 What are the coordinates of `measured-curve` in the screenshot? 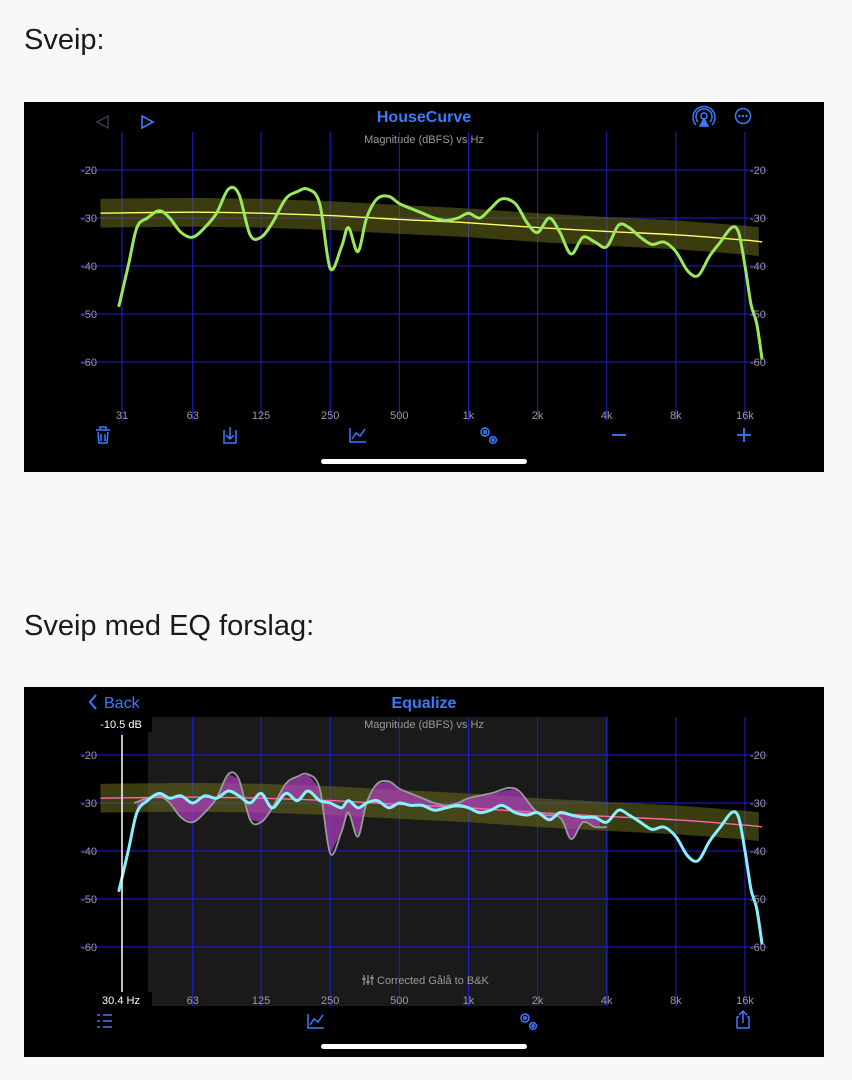 It's located at (440, 272).